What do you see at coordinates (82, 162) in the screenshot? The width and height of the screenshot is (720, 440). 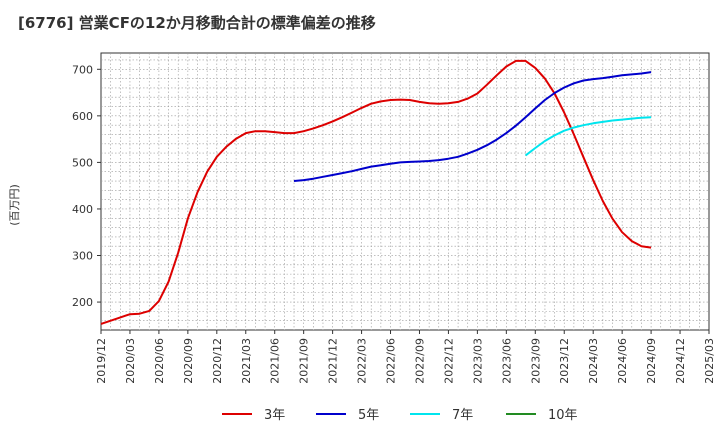 I see `y-tick-label: 500` at bounding box center [82, 162].